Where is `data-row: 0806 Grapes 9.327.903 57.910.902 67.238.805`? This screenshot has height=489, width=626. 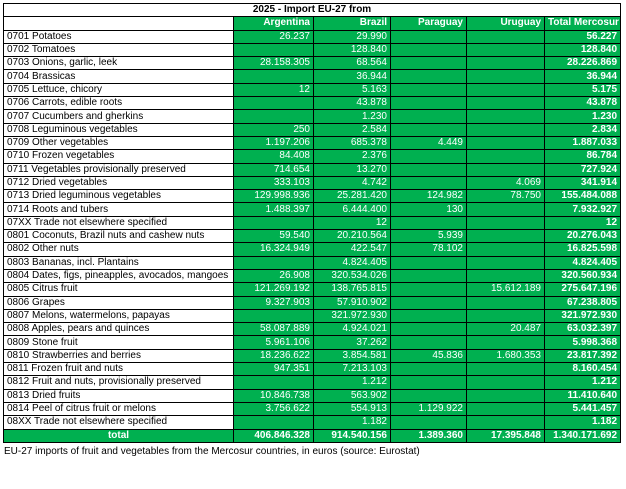 data-row: 0806 Grapes 9.327.903 57.910.902 67.238.805 is located at coordinates (312, 302).